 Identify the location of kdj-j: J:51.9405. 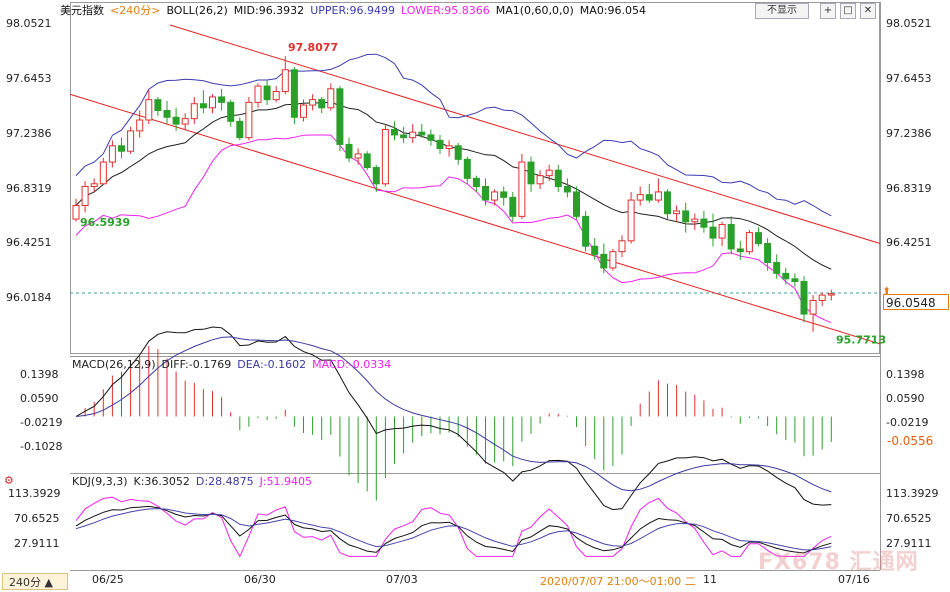
(286, 481).